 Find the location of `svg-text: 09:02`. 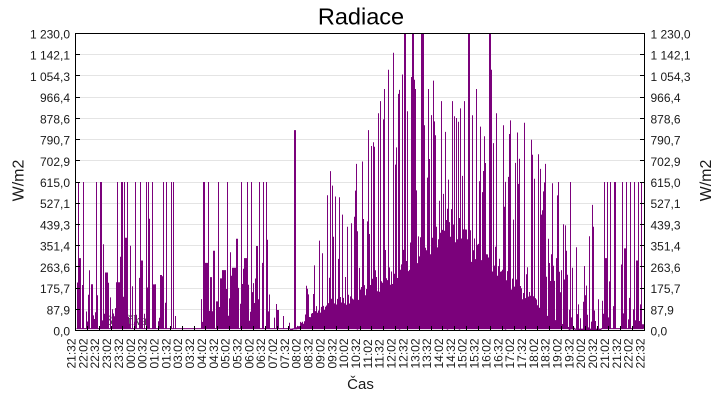

svg-text: 09:02 is located at coordinates (320, 353).